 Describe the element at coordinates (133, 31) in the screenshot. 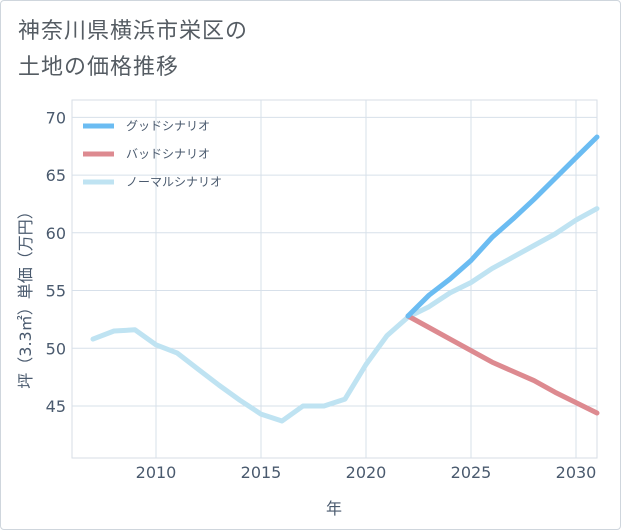

I see `chart-title-line-1: 神奈川県横浜市栄区の` at that location.